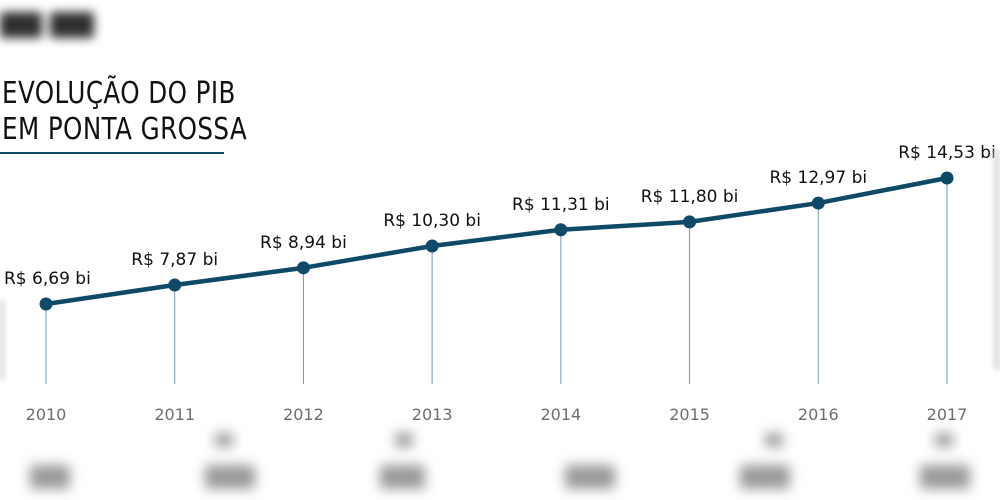 Image resolution: width=1000 pixels, height=500 pixels. Describe the element at coordinates (174, 414) in the screenshot. I see `x-tick-label: 2011` at that location.